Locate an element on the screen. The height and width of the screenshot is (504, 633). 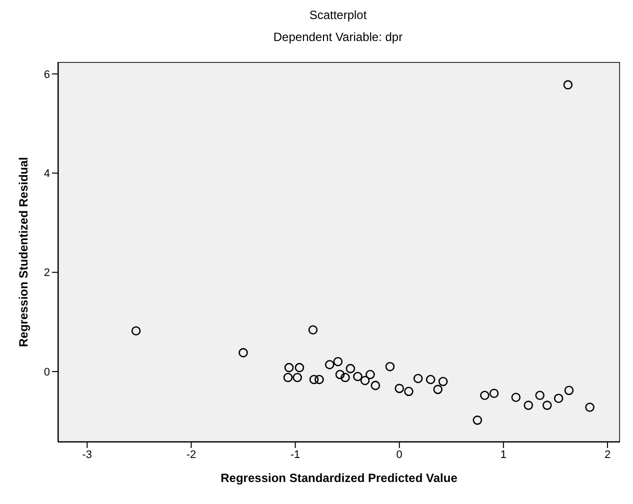
y-tick-label: 2 is located at coordinates (47, 273).